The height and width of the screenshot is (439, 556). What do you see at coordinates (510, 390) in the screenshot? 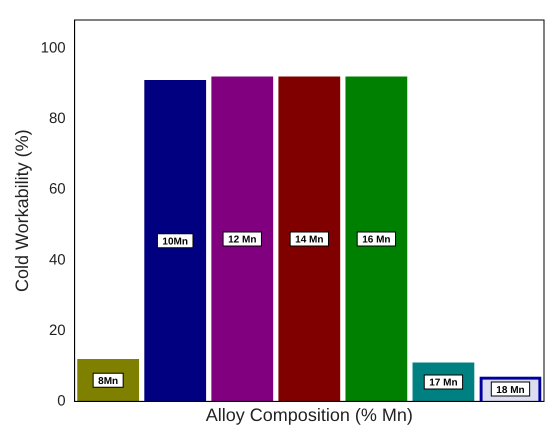
I see `x-tick-label: 18 Mn` at bounding box center [510, 390].